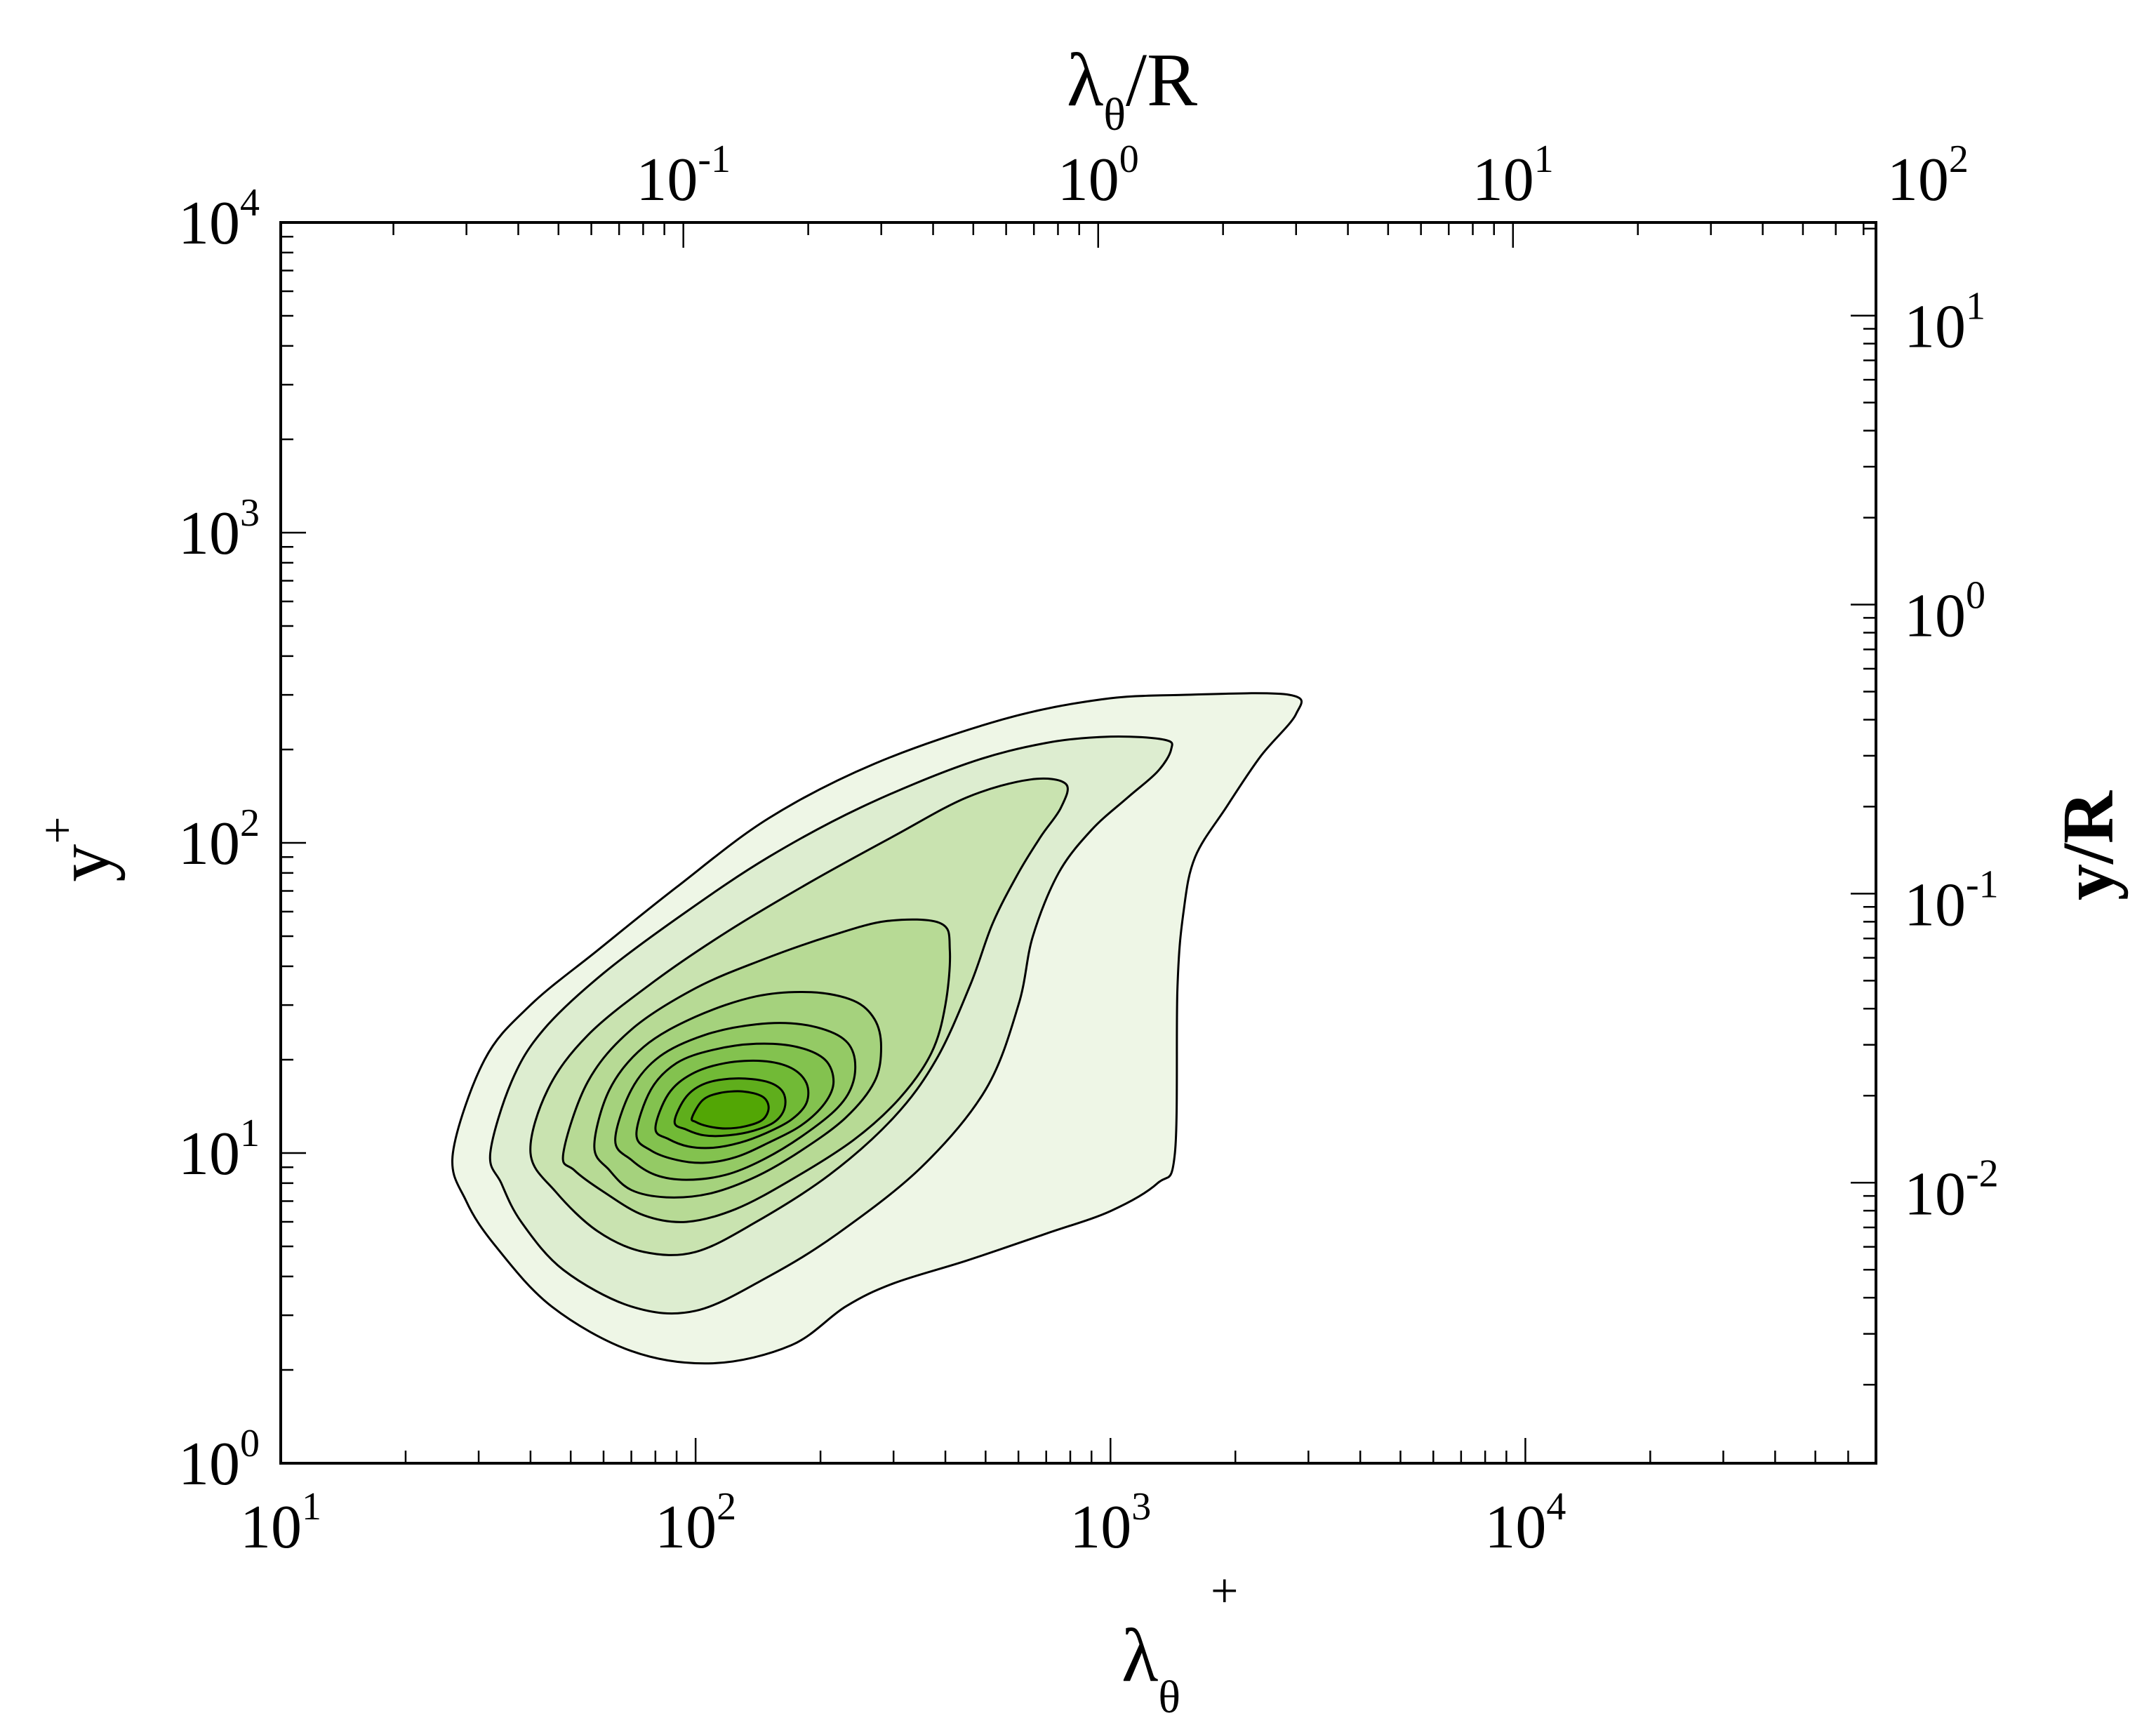  What do you see at coordinates (1525, 1523) in the screenshot?
I see `x-tick-label: 10⁴` at bounding box center [1525, 1523].